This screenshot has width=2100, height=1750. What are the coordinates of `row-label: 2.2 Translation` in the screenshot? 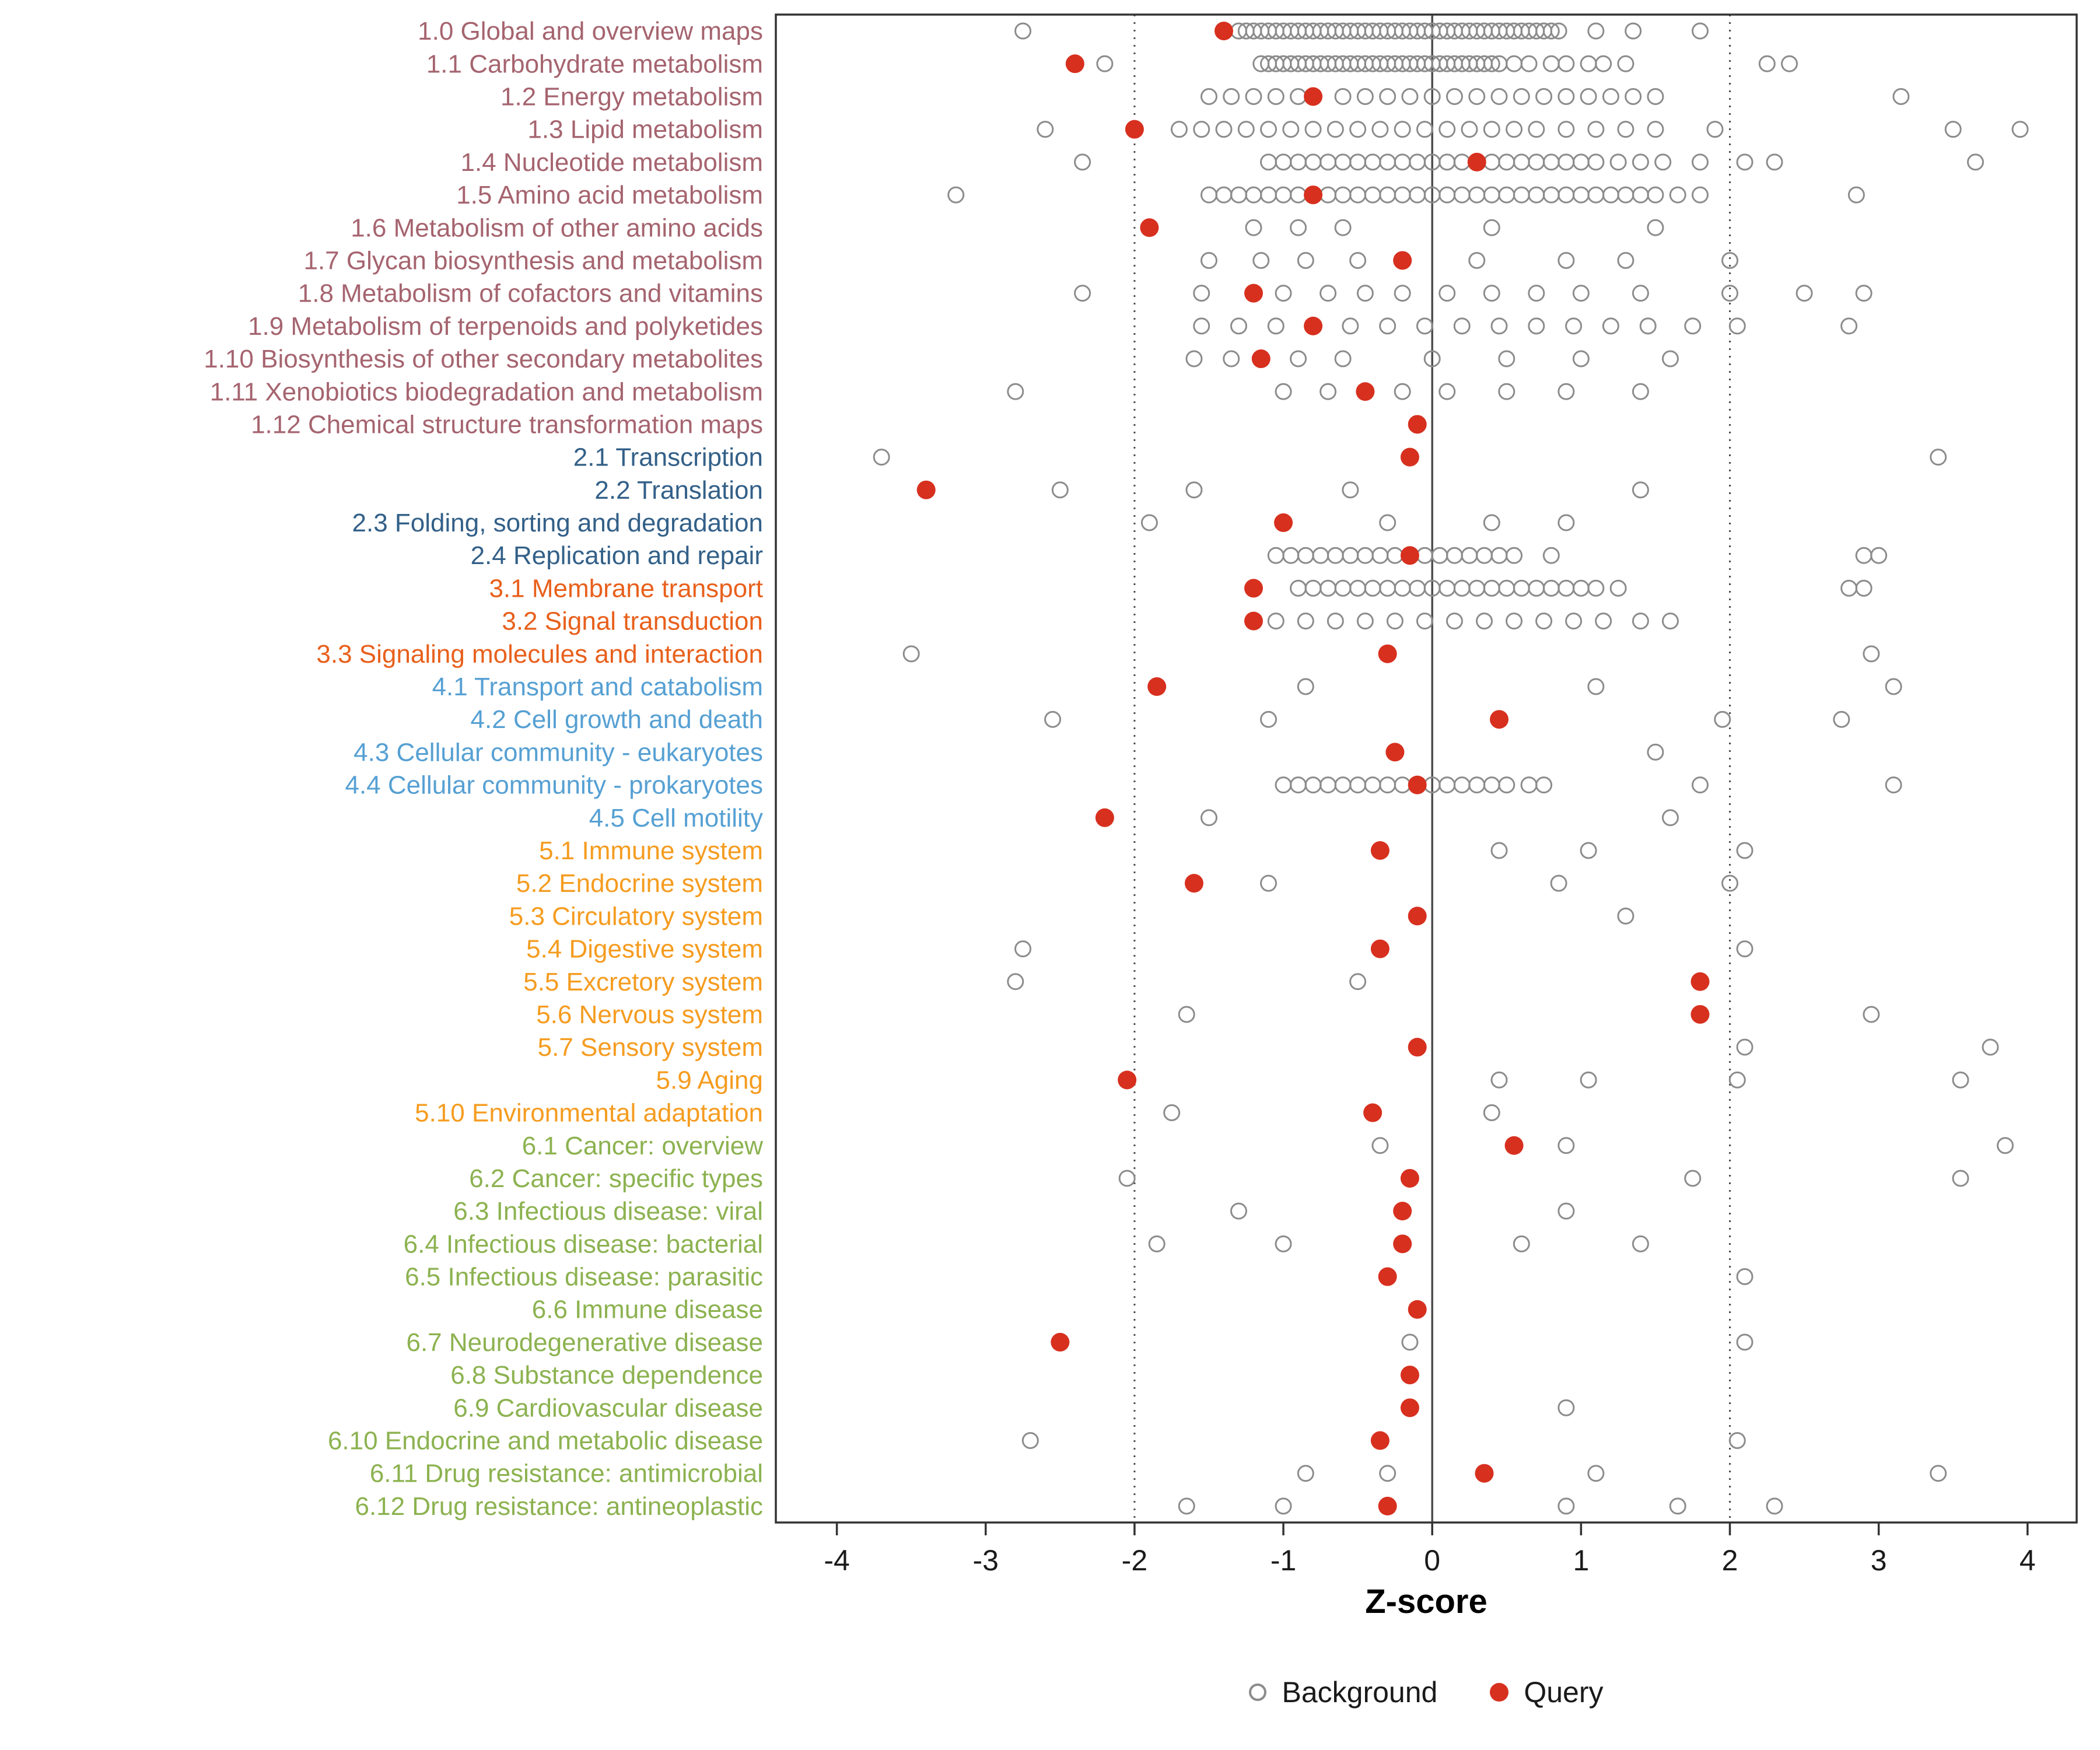 It's located at (678, 490).